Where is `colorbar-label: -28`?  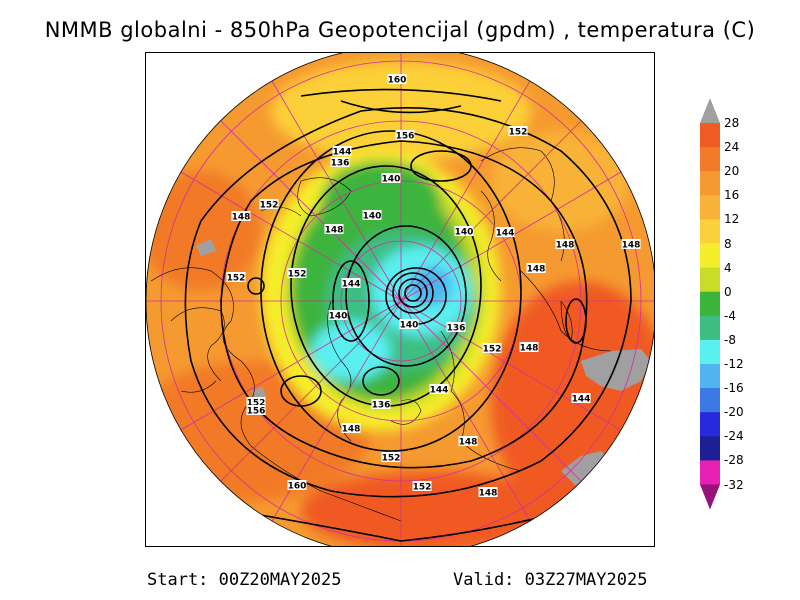 colorbar-label: -28 is located at coordinates (734, 460).